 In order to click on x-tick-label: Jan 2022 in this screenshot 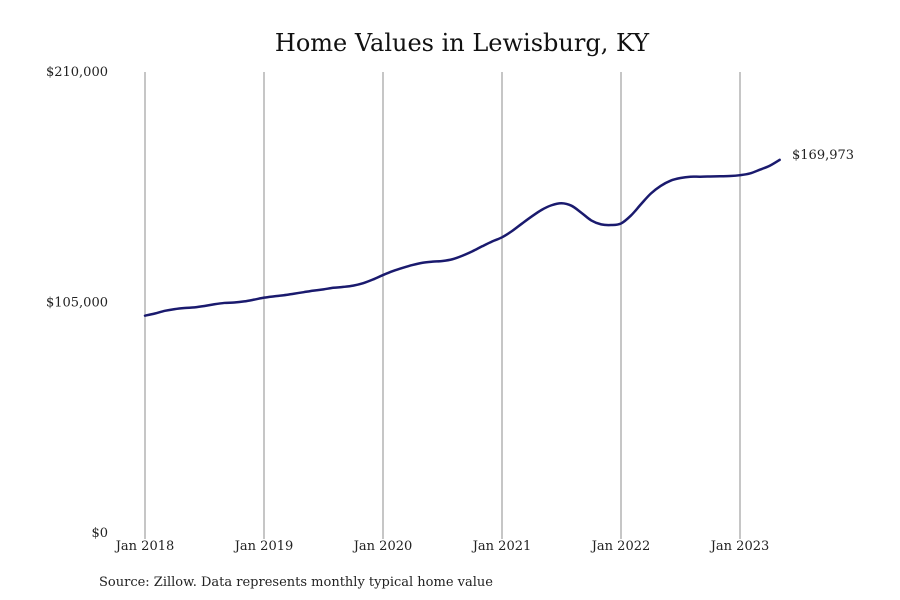, I will do `click(620, 546)`.